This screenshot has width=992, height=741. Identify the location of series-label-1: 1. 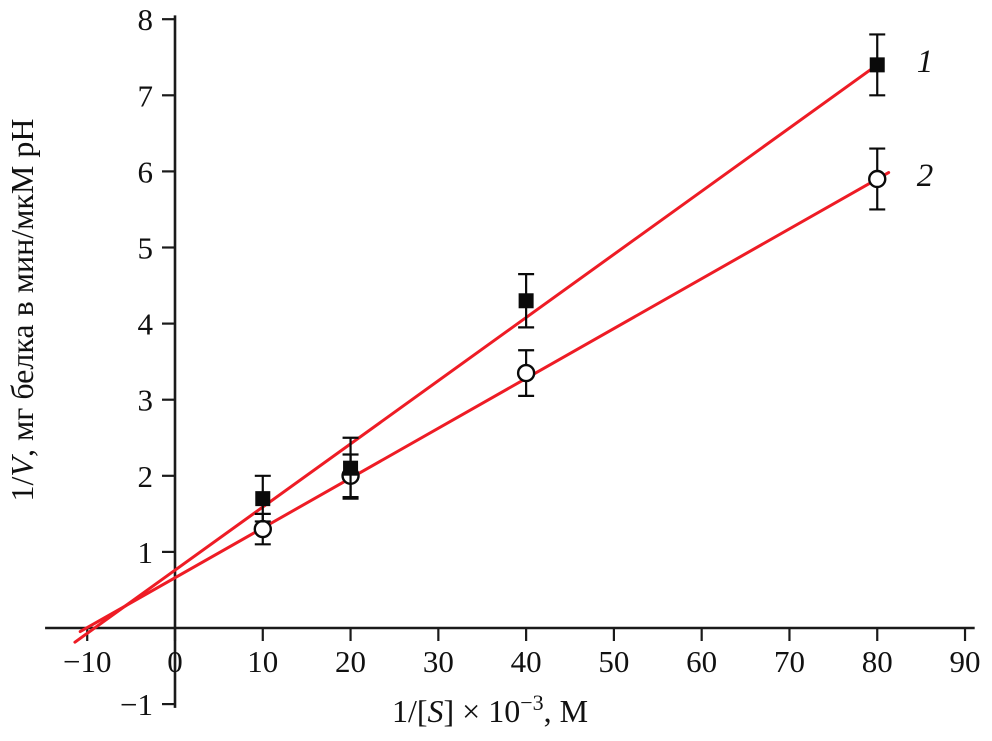
(925, 62).